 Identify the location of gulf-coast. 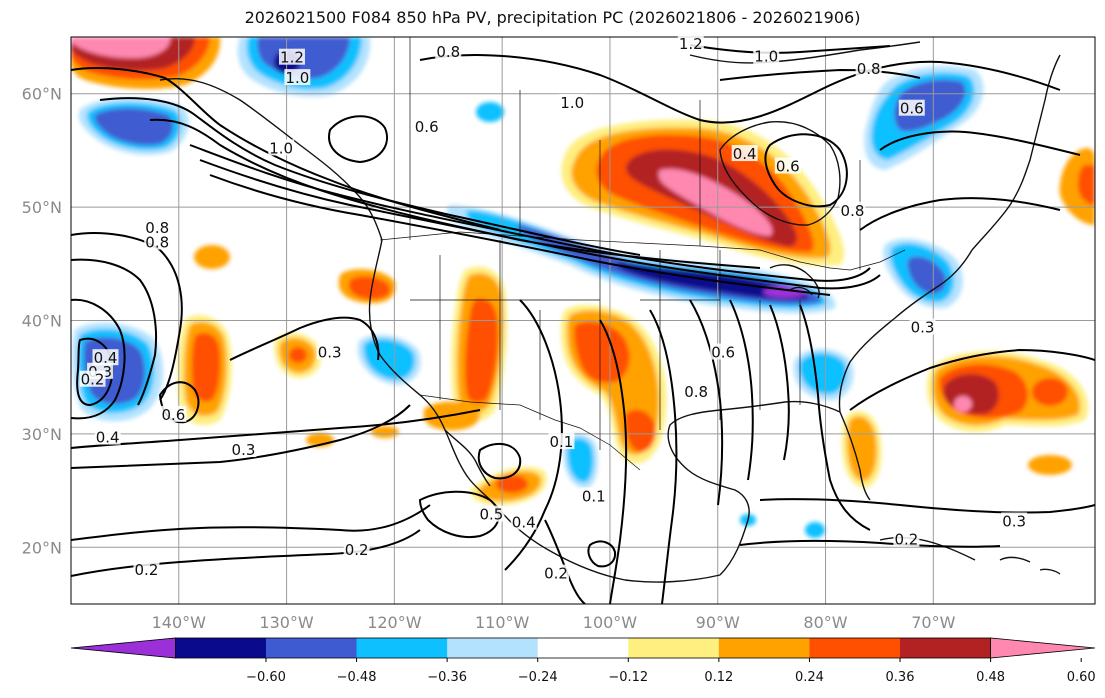
(754, 488).